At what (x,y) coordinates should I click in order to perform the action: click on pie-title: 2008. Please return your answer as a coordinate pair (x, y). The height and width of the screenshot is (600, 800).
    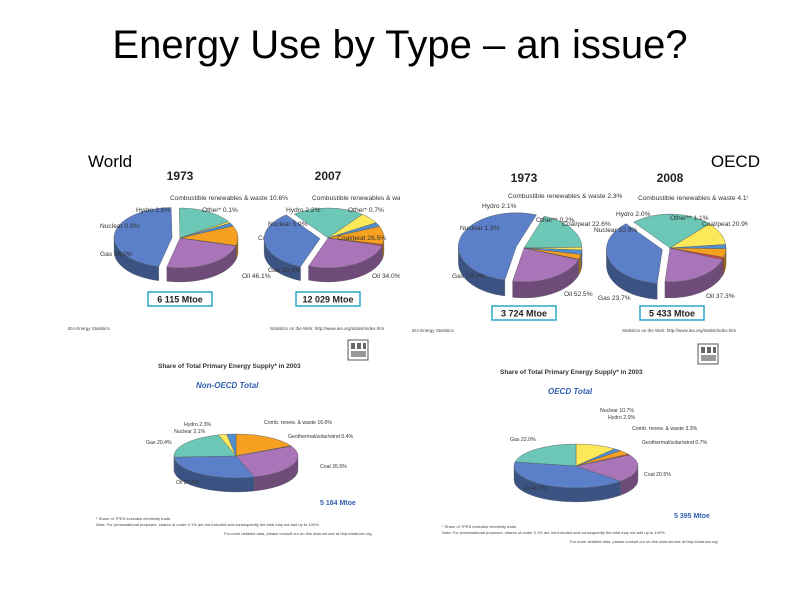
    Looking at the image, I should click on (670, 178).